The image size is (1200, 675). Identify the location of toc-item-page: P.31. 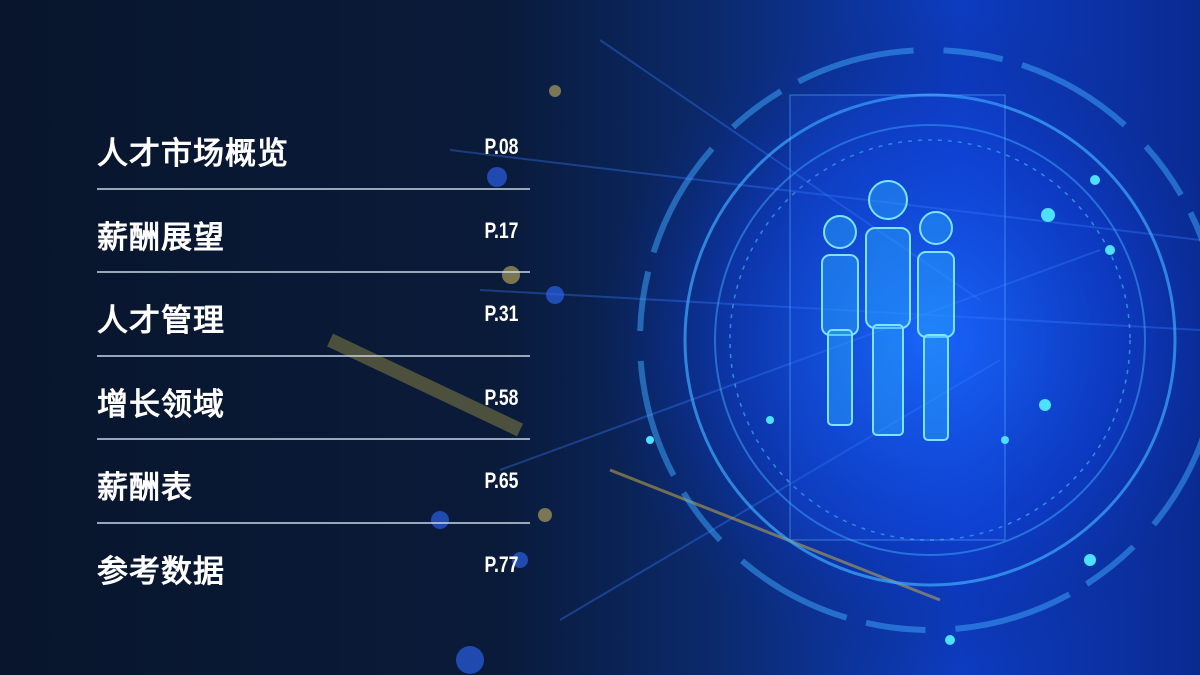
(501, 313).